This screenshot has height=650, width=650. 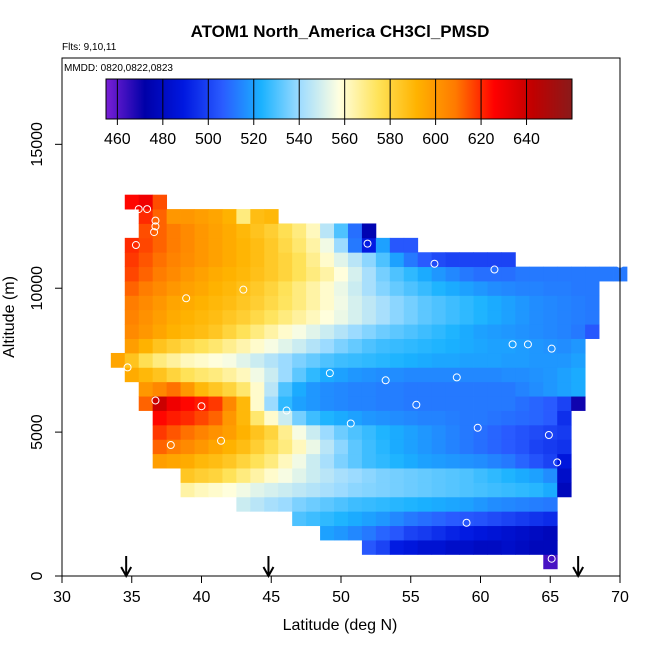 What do you see at coordinates (481, 139) in the screenshot?
I see `colorbar-tick-label: 620` at bounding box center [481, 139].